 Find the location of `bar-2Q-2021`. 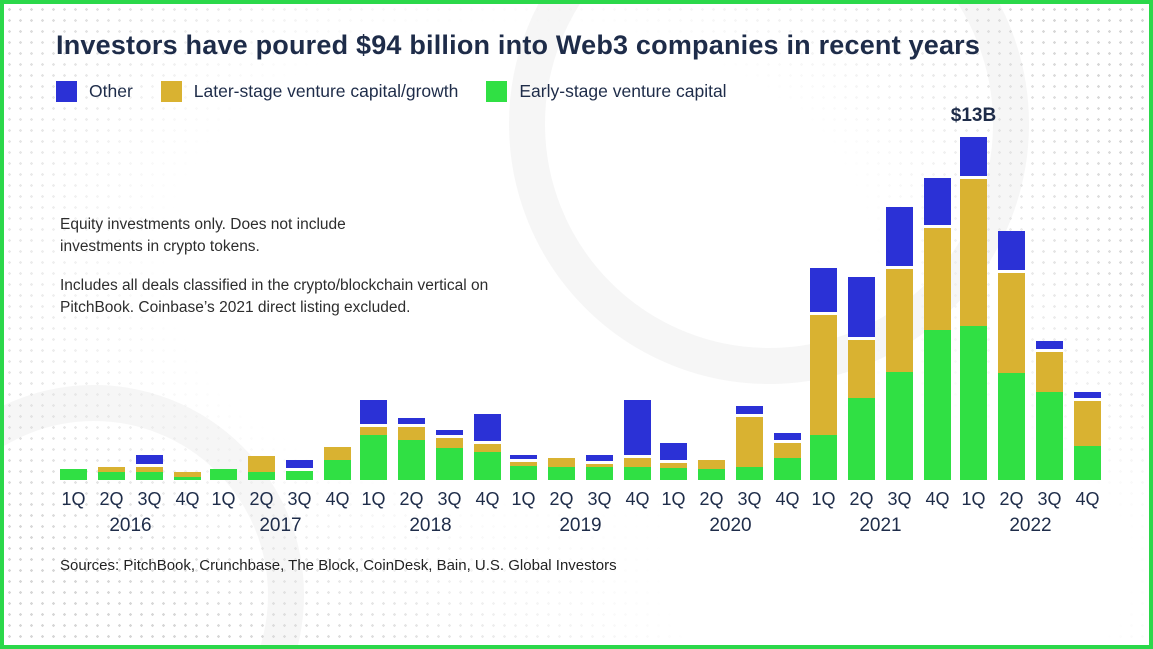

bar-2Q-2021 is located at coordinates (861, 378).